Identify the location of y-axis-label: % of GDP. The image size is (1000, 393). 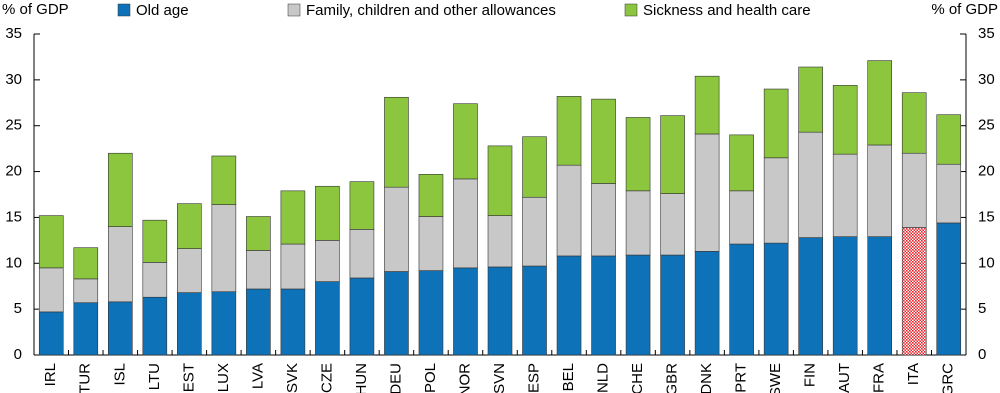
(35, 9).